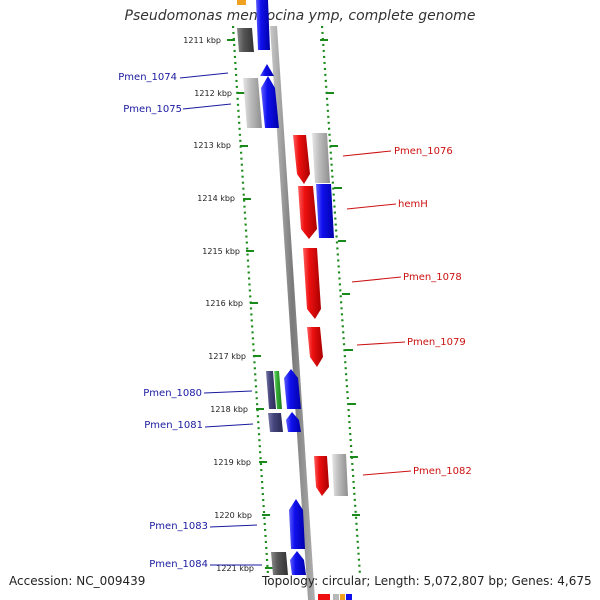  Describe the element at coordinates (227, 356) in the screenshot. I see `tick-label: 1217 kbp` at that location.